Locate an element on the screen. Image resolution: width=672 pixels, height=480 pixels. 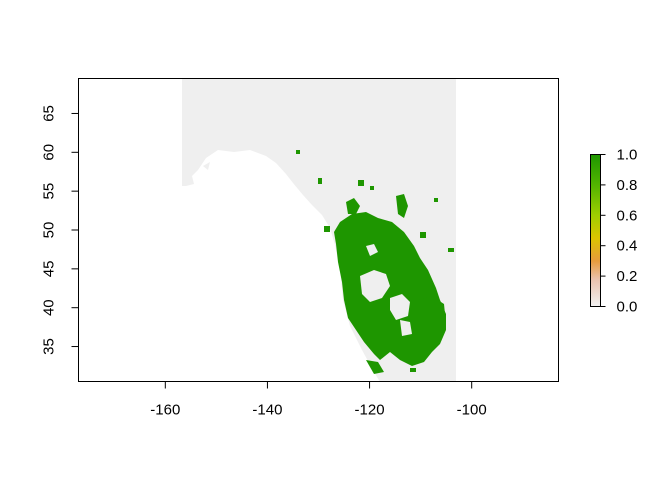
presence-east-patch is located at coordinates (432, 317).